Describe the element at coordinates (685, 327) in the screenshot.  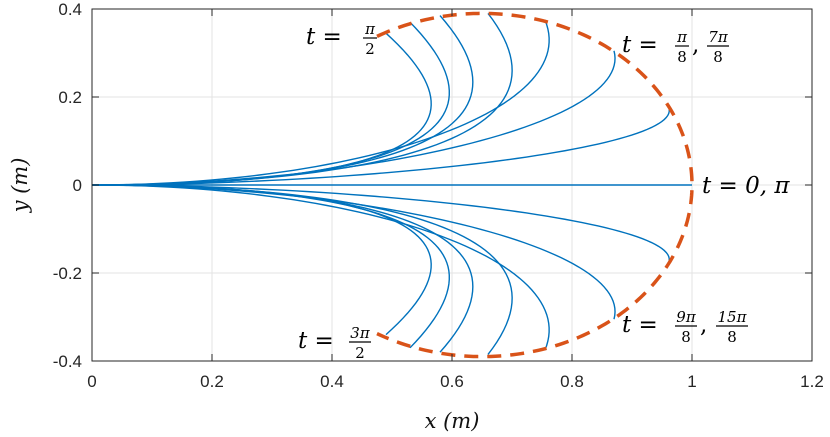
I see `annotation-9pi-over-8: t = 9π 8 , 15π 8` at that location.